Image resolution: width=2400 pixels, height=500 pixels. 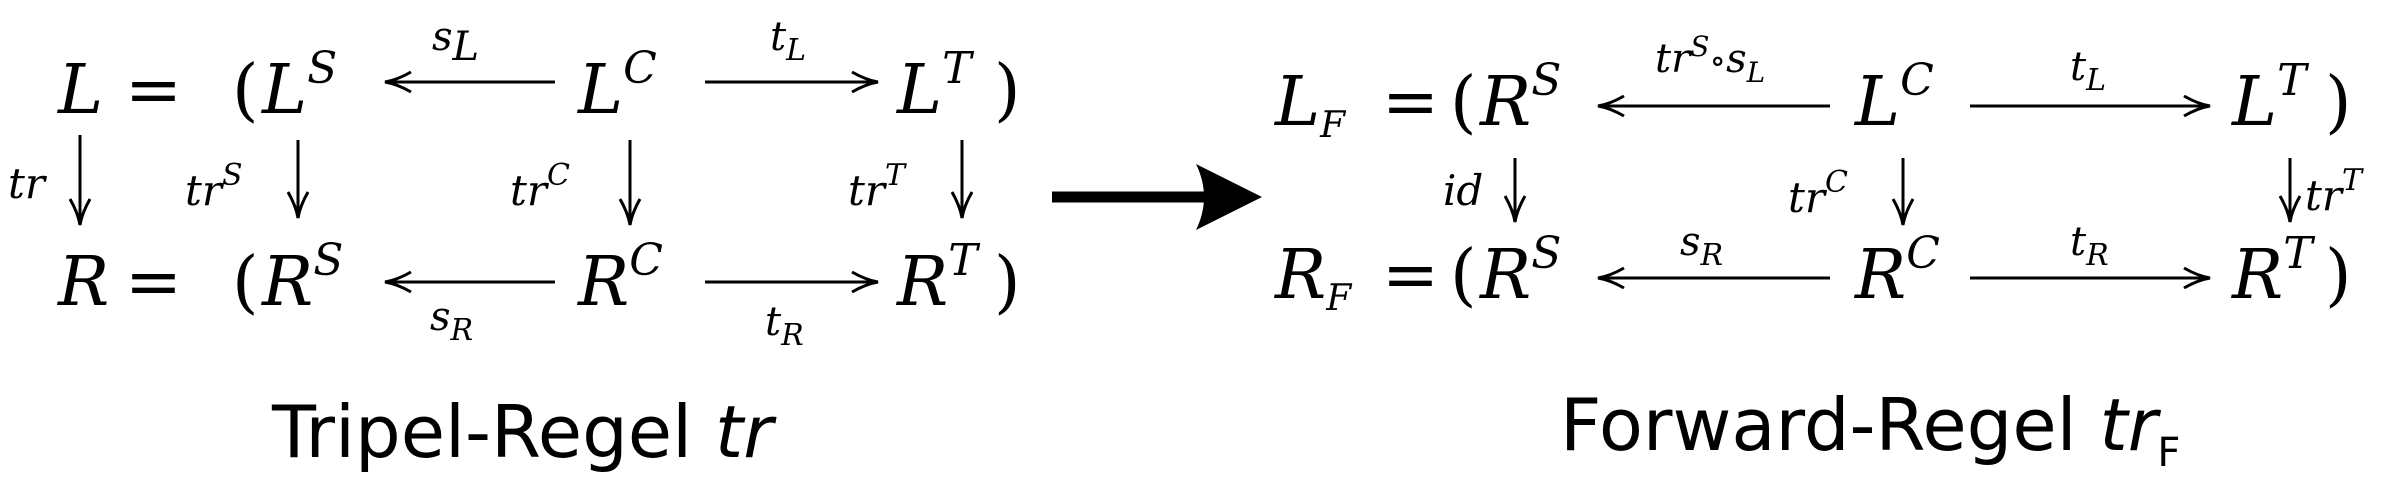 I want to click on right-arrow-s-top-label: trS∘sL, so click(x=1710, y=59).